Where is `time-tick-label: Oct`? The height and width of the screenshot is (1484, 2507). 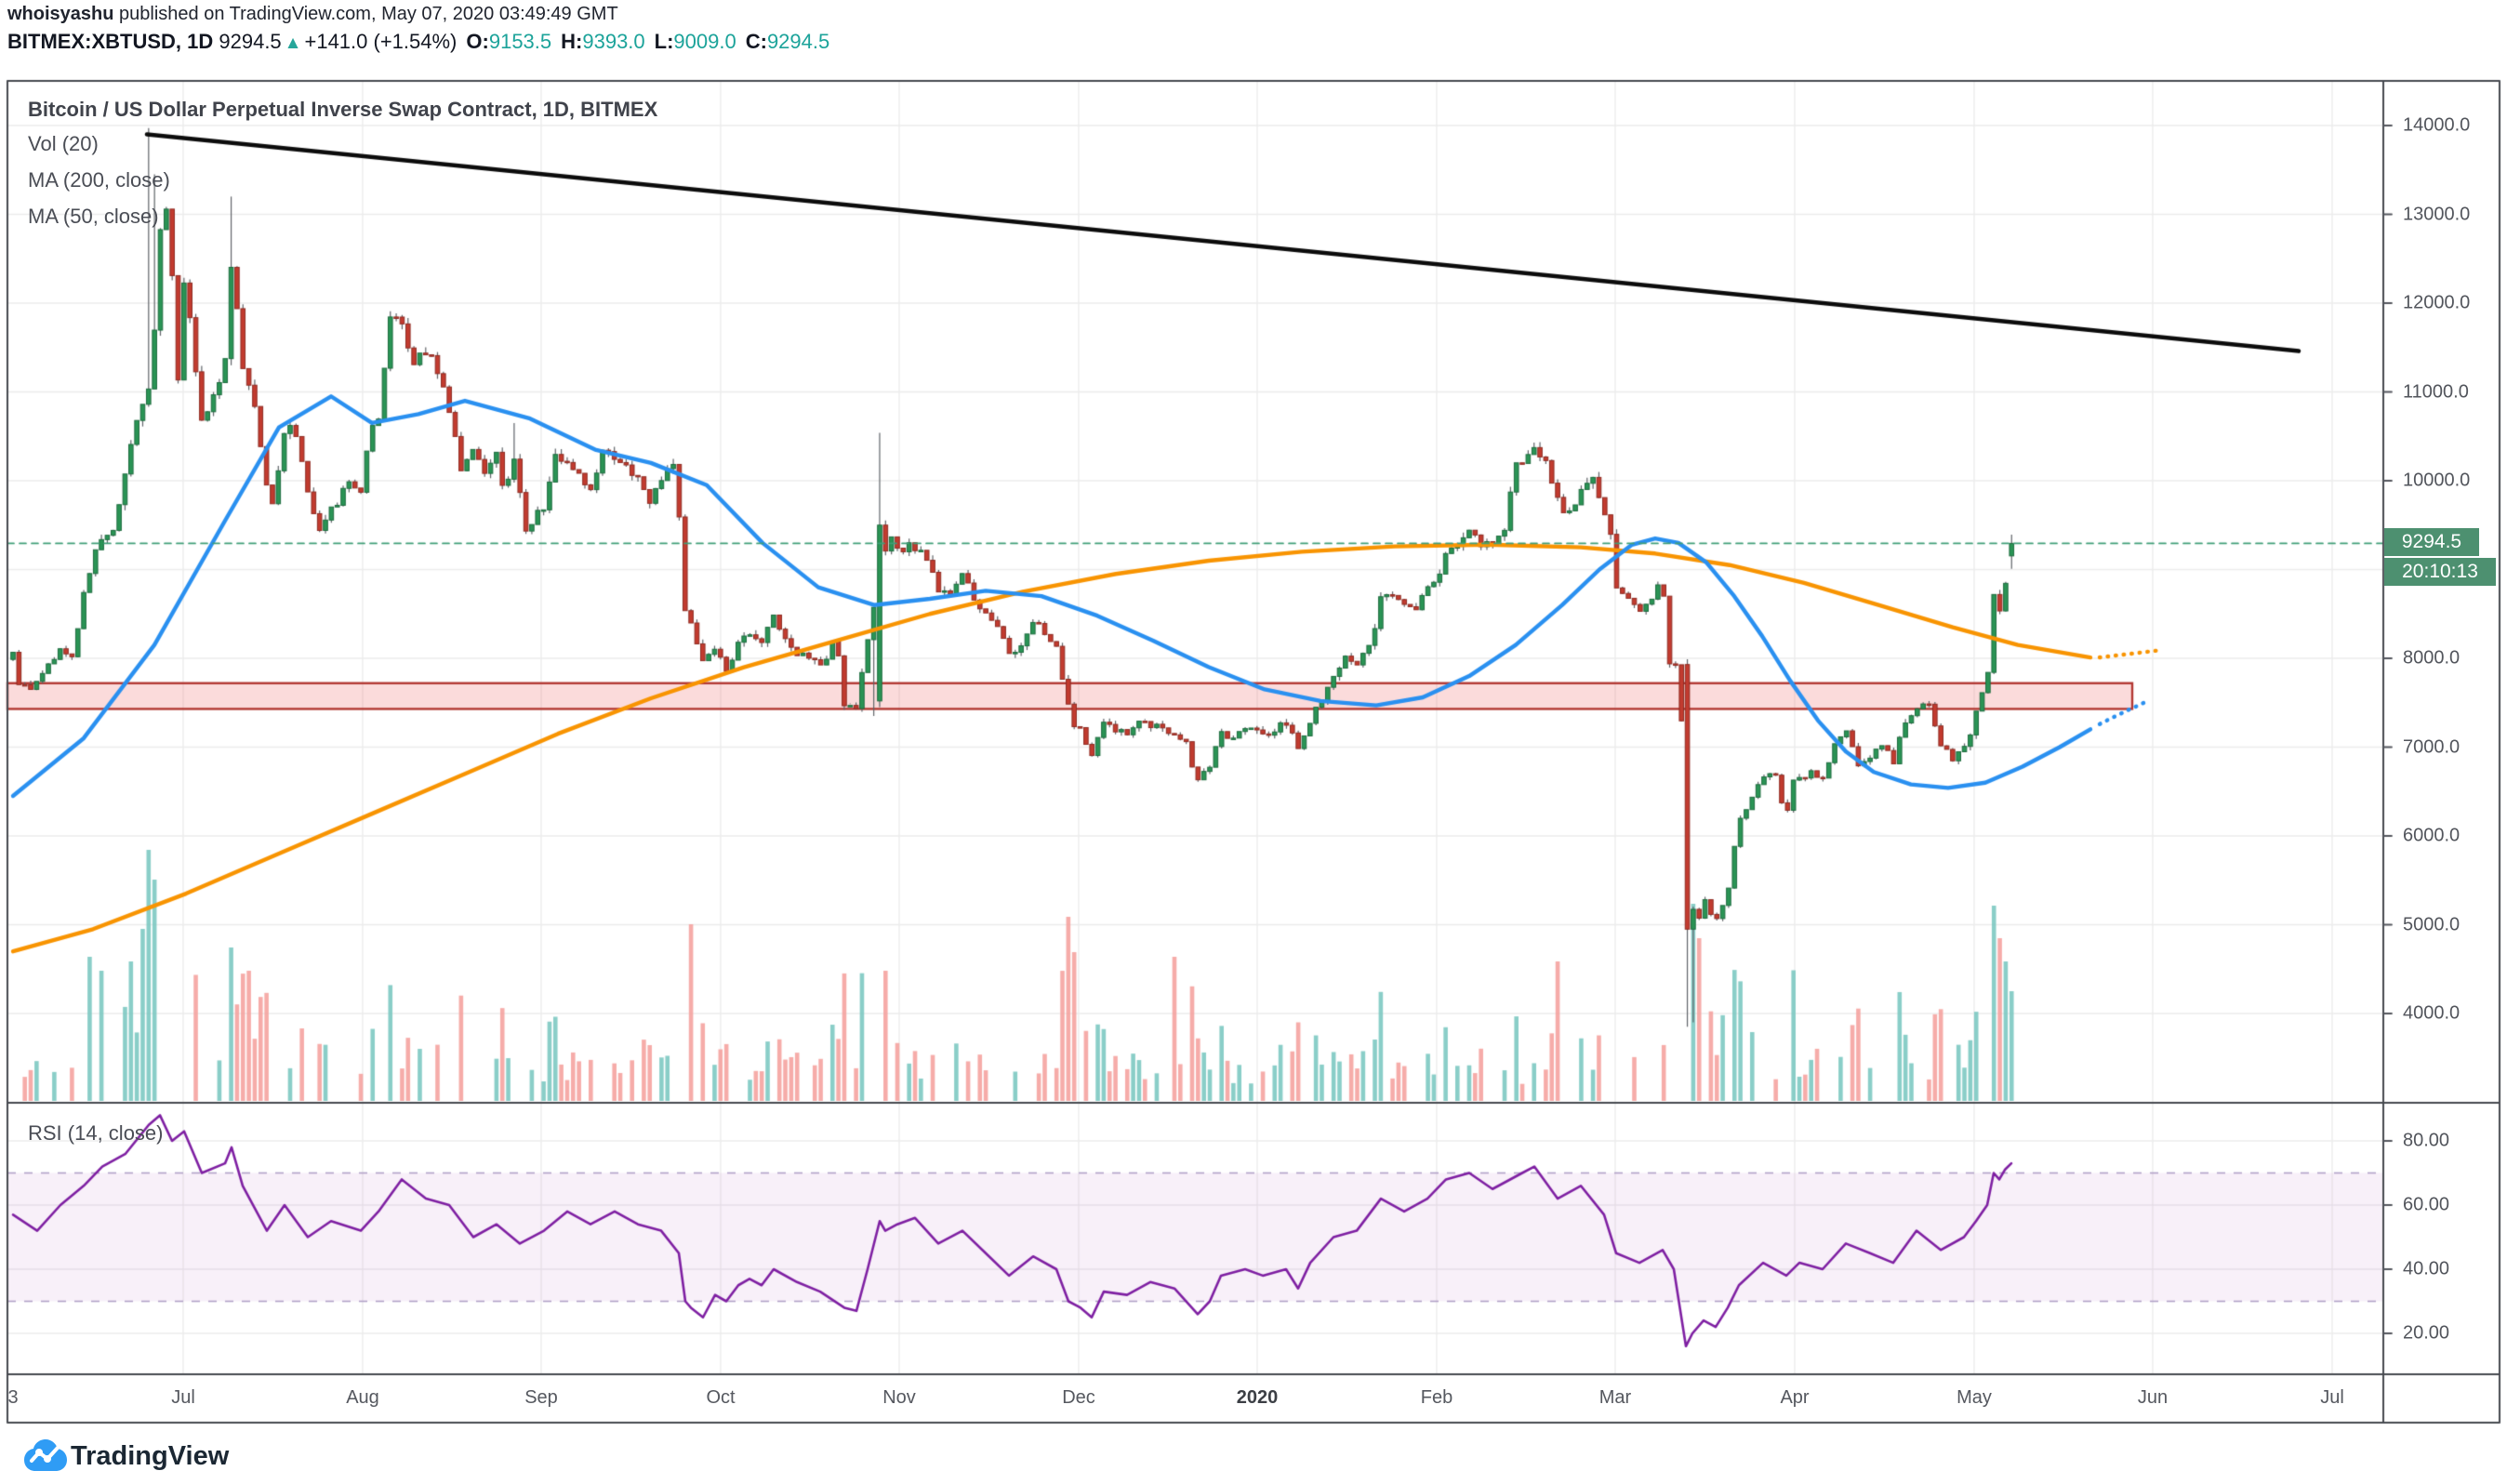
time-tick-label: Oct is located at coordinates (721, 1397).